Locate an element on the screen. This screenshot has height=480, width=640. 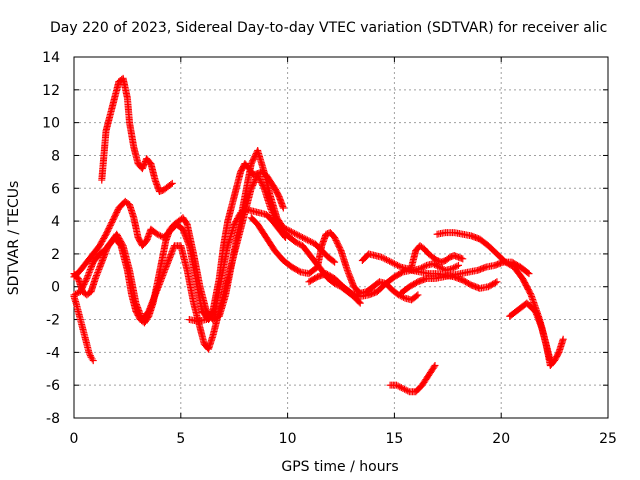
x-tick-label: 15 is located at coordinates (394, 439).